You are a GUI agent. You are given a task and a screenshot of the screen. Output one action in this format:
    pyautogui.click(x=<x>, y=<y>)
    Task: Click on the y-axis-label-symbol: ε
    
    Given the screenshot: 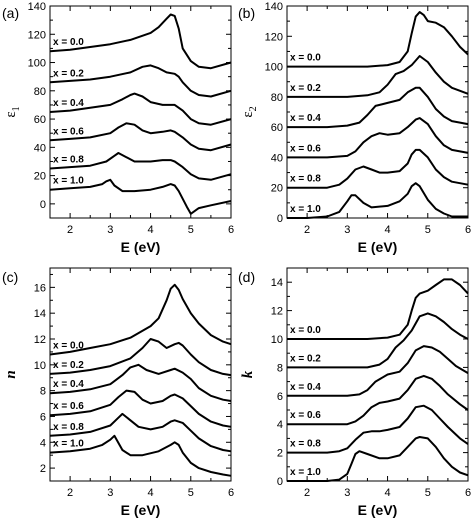 What is the action you would take?
    pyautogui.click(x=248, y=114)
    